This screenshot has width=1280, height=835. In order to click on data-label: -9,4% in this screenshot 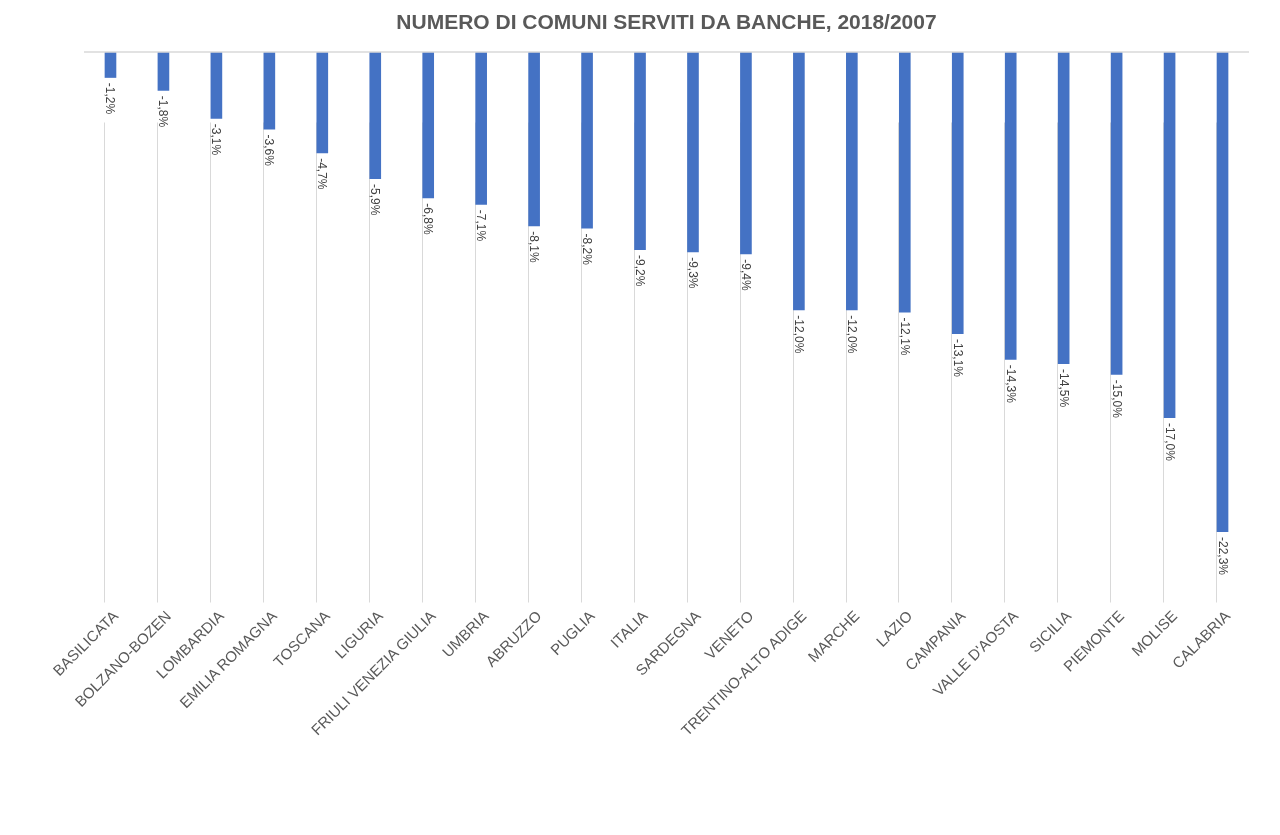, I will do `click(745, 275)`.